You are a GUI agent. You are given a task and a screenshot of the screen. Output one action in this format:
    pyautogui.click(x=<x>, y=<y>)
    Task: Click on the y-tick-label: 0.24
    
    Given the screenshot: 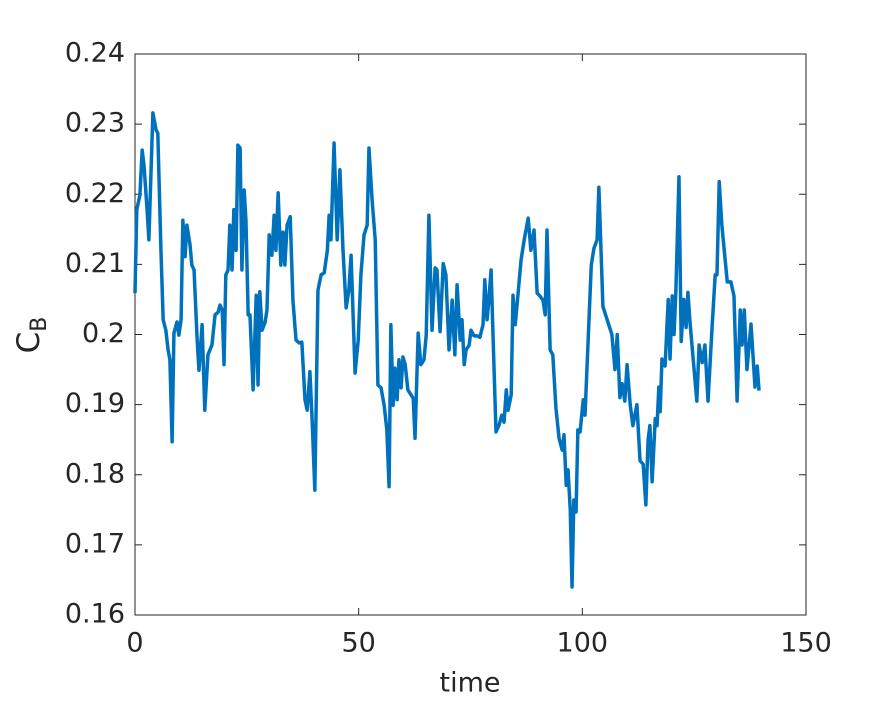 What is the action you would take?
    pyautogui.click(x=95, y=53)
    